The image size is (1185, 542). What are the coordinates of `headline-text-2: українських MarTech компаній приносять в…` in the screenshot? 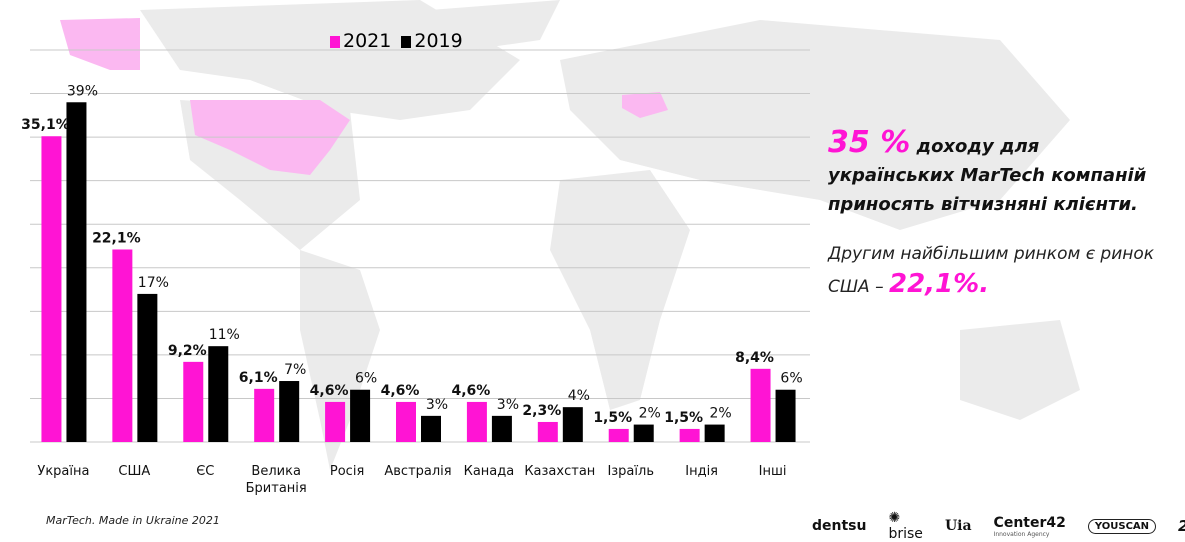 It's located at (987, 190).